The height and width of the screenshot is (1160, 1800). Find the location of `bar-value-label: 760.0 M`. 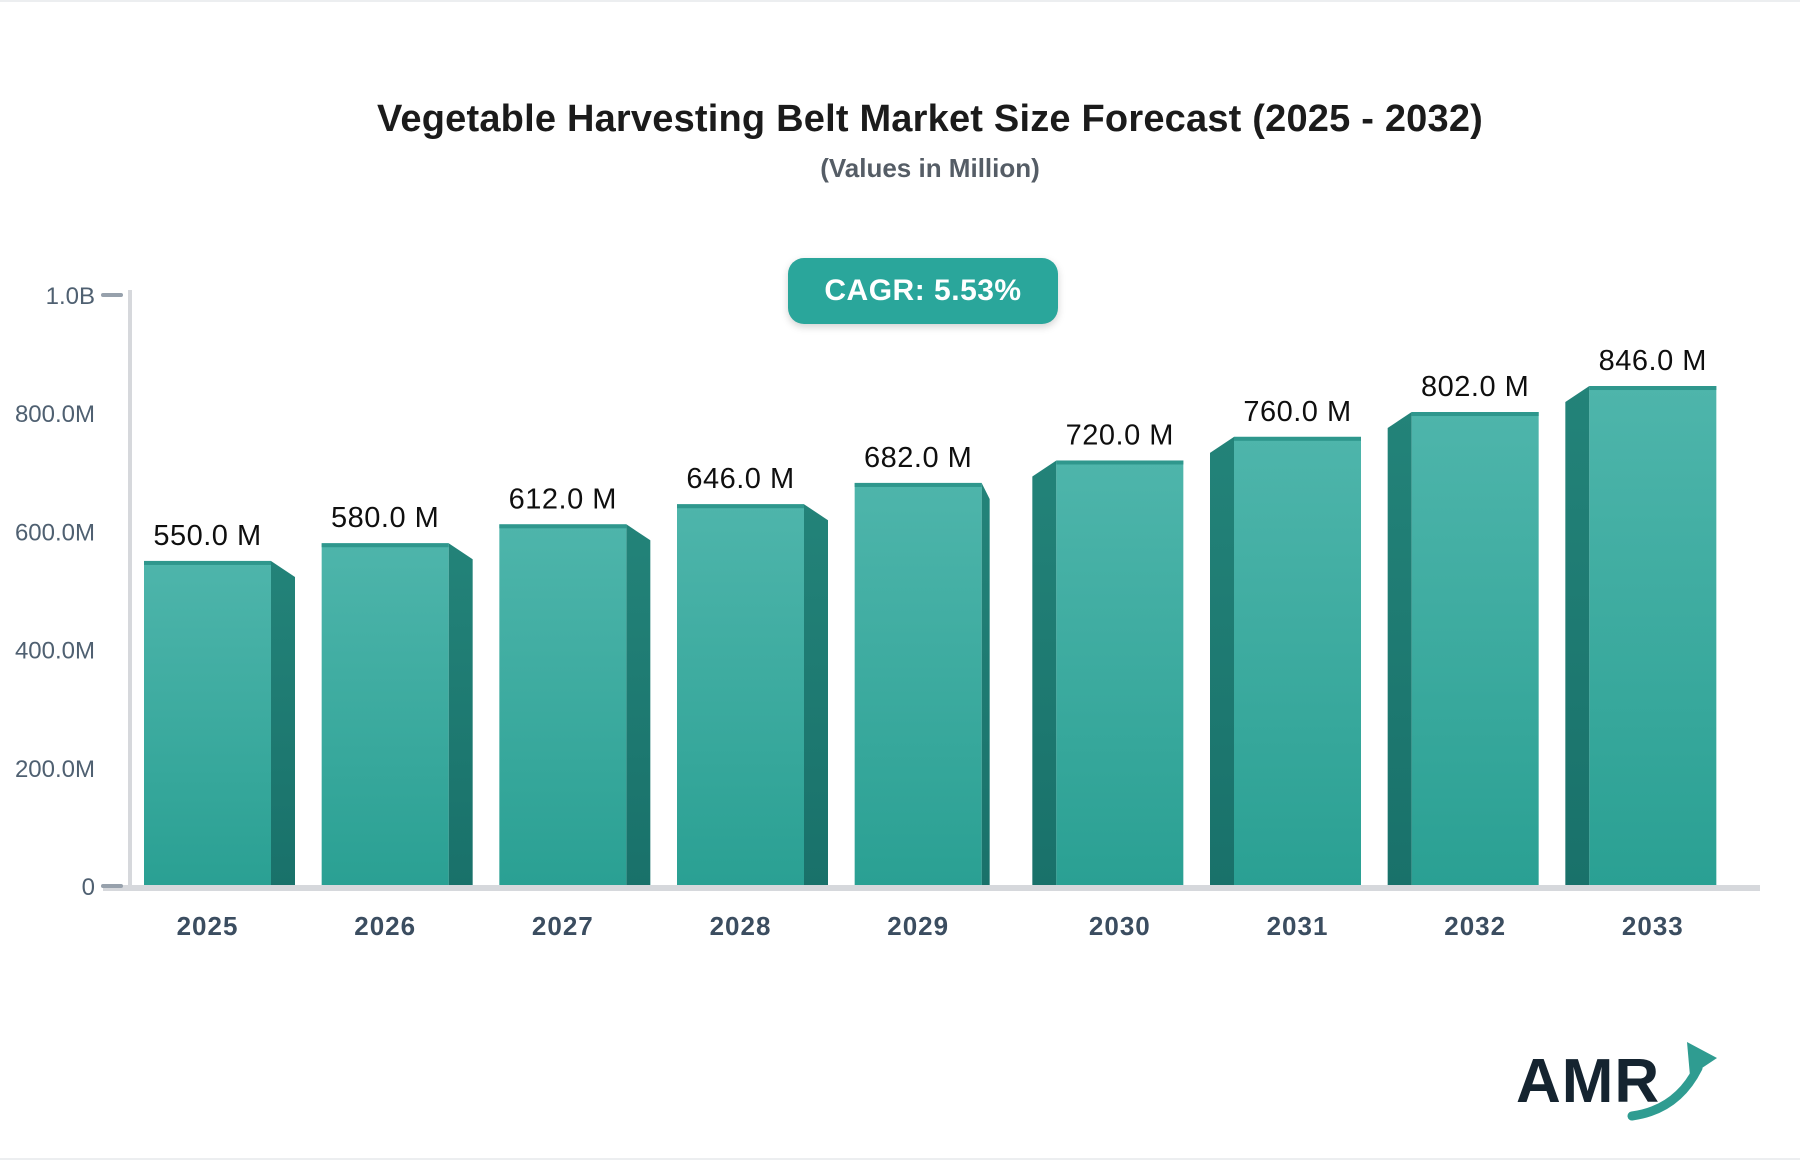

bar-value-label: 760.0 M is located at coordinates (1297, 412).